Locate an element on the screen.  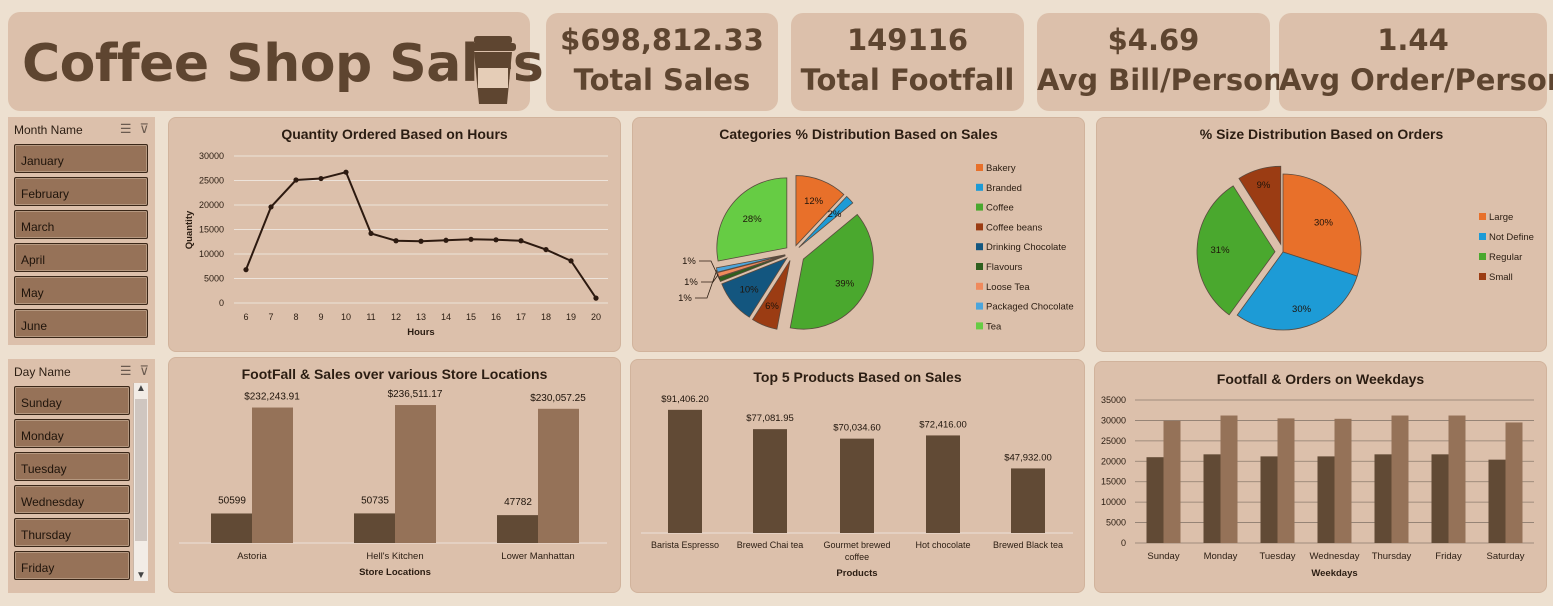
kpi-avg-order: 1.44 Avg Order/Person is located at coordinates (1416, 62).